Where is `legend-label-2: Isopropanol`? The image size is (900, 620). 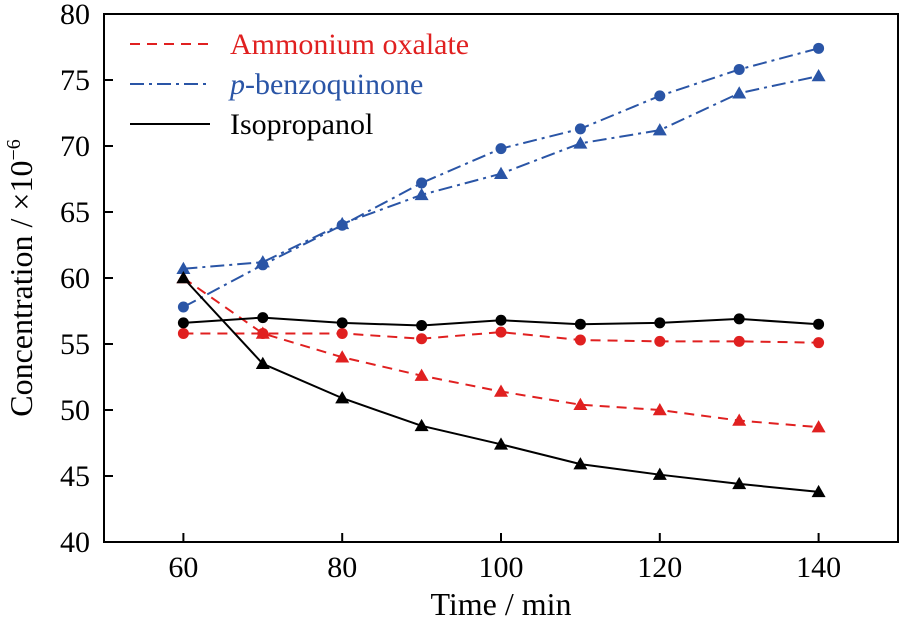 legend-label-2: Isopropanol is located at coordinates (301, 124).